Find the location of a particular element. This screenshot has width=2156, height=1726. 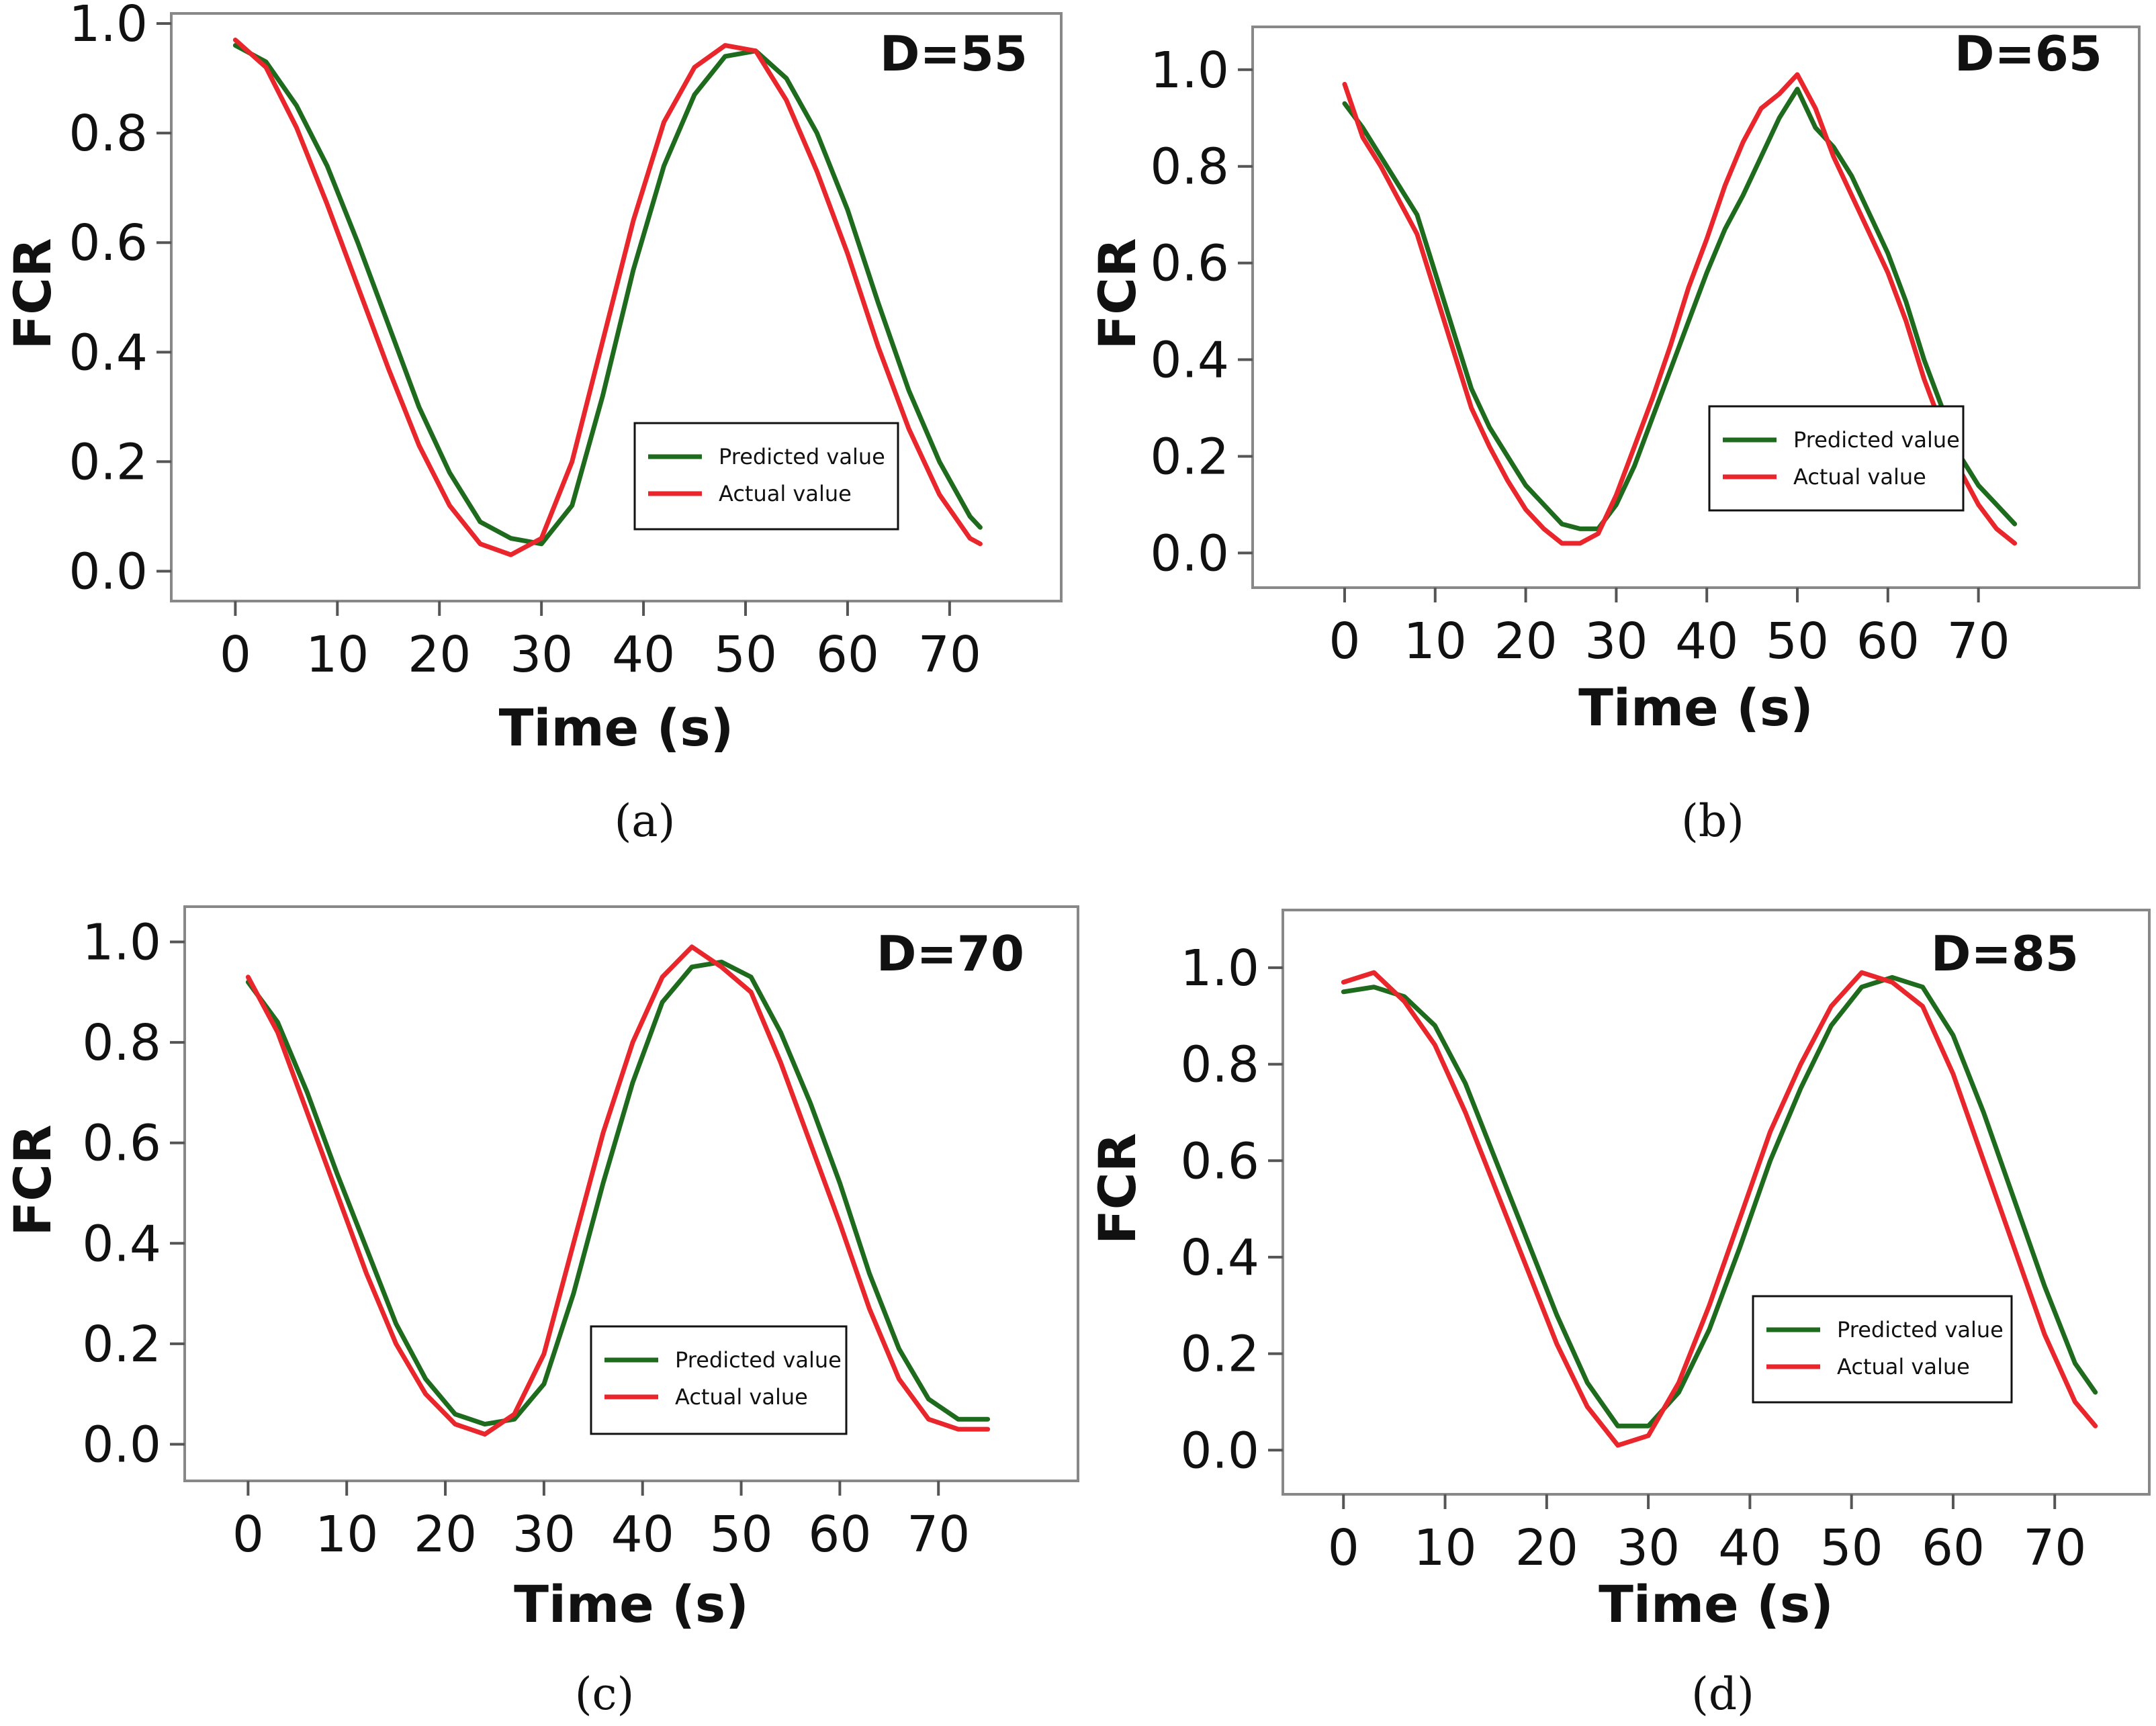

panel-caption: (a) is located at coordinates (645, 821).